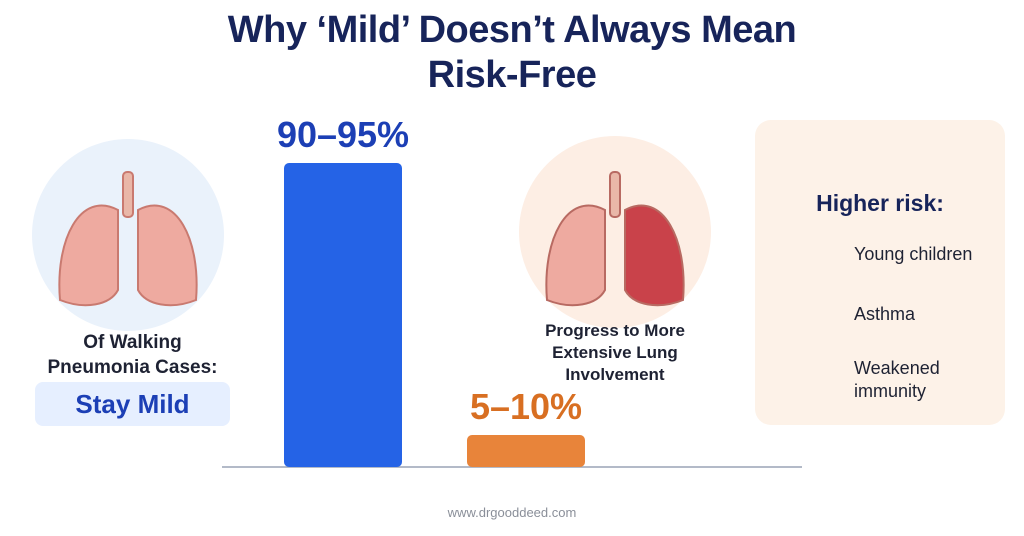 This screenshot has width=1024, height=536. What do you see at coordinates (885, 314) in the screenshot?
I see `risk-item: Asthma` at bounding box center [885, 314].